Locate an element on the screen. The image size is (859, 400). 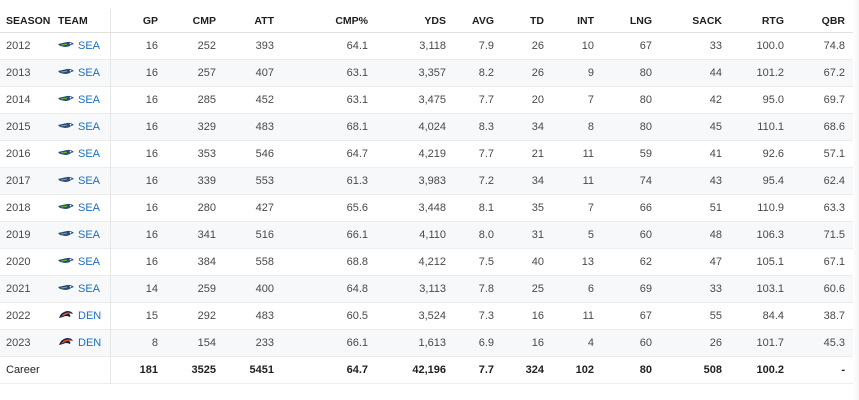
rtg-cell: 95.4 is located at coordinates (761, 181).